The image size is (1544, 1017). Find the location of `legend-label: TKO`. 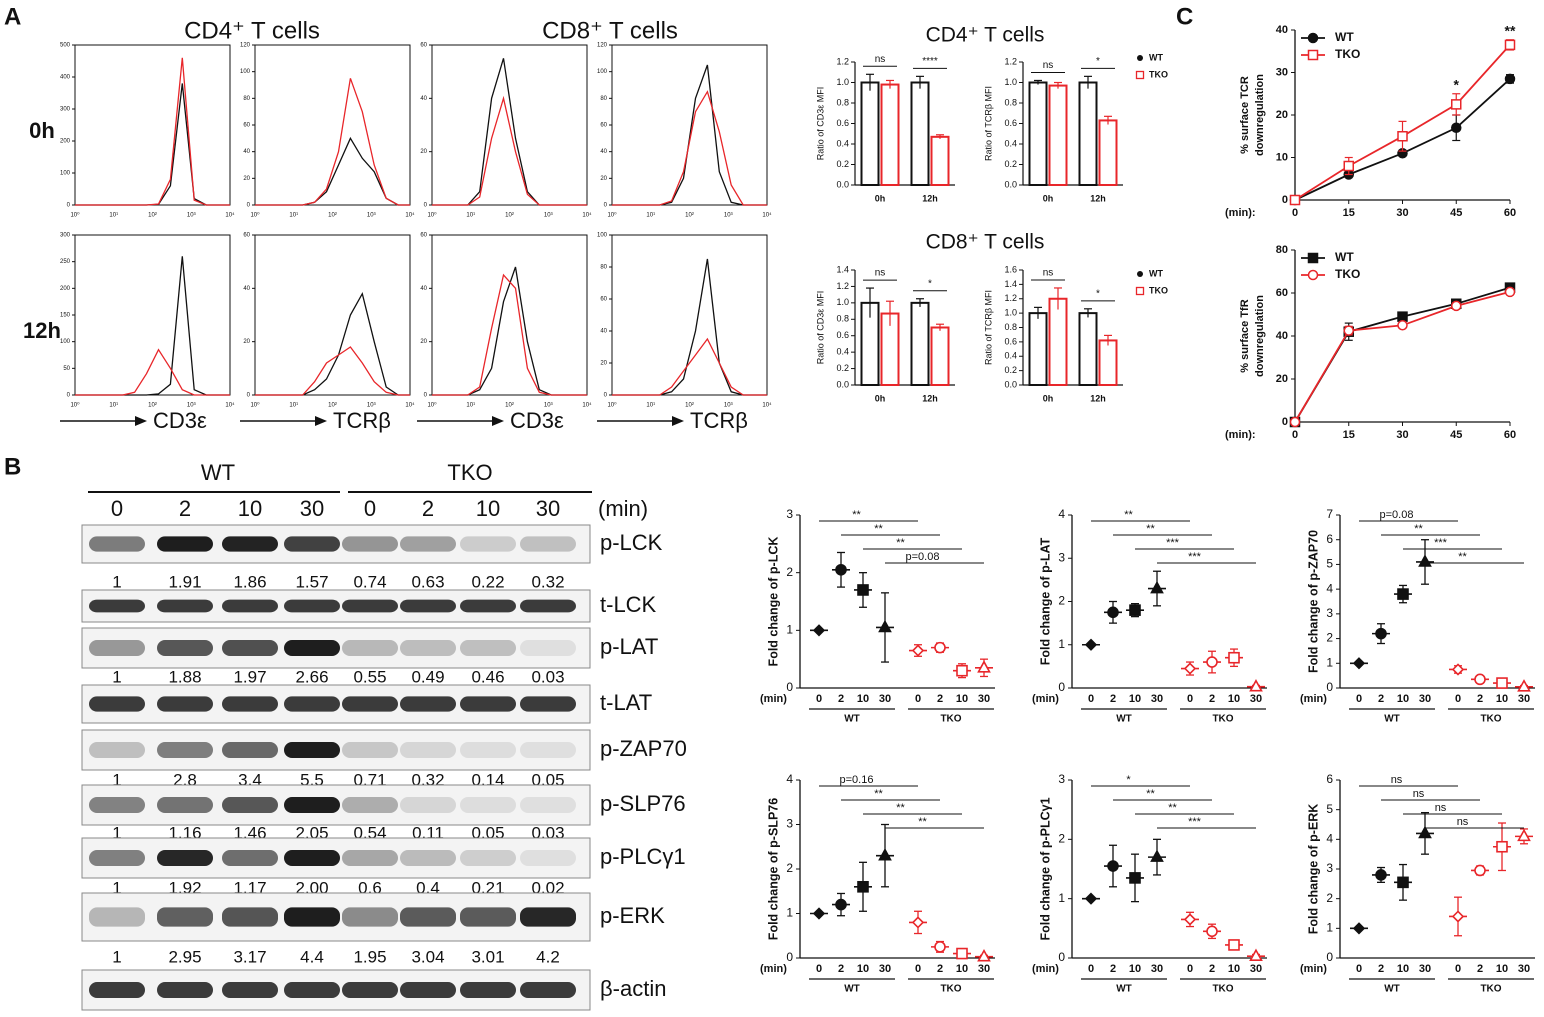

legend-label: TKO is located at coordinates (1347, 54).